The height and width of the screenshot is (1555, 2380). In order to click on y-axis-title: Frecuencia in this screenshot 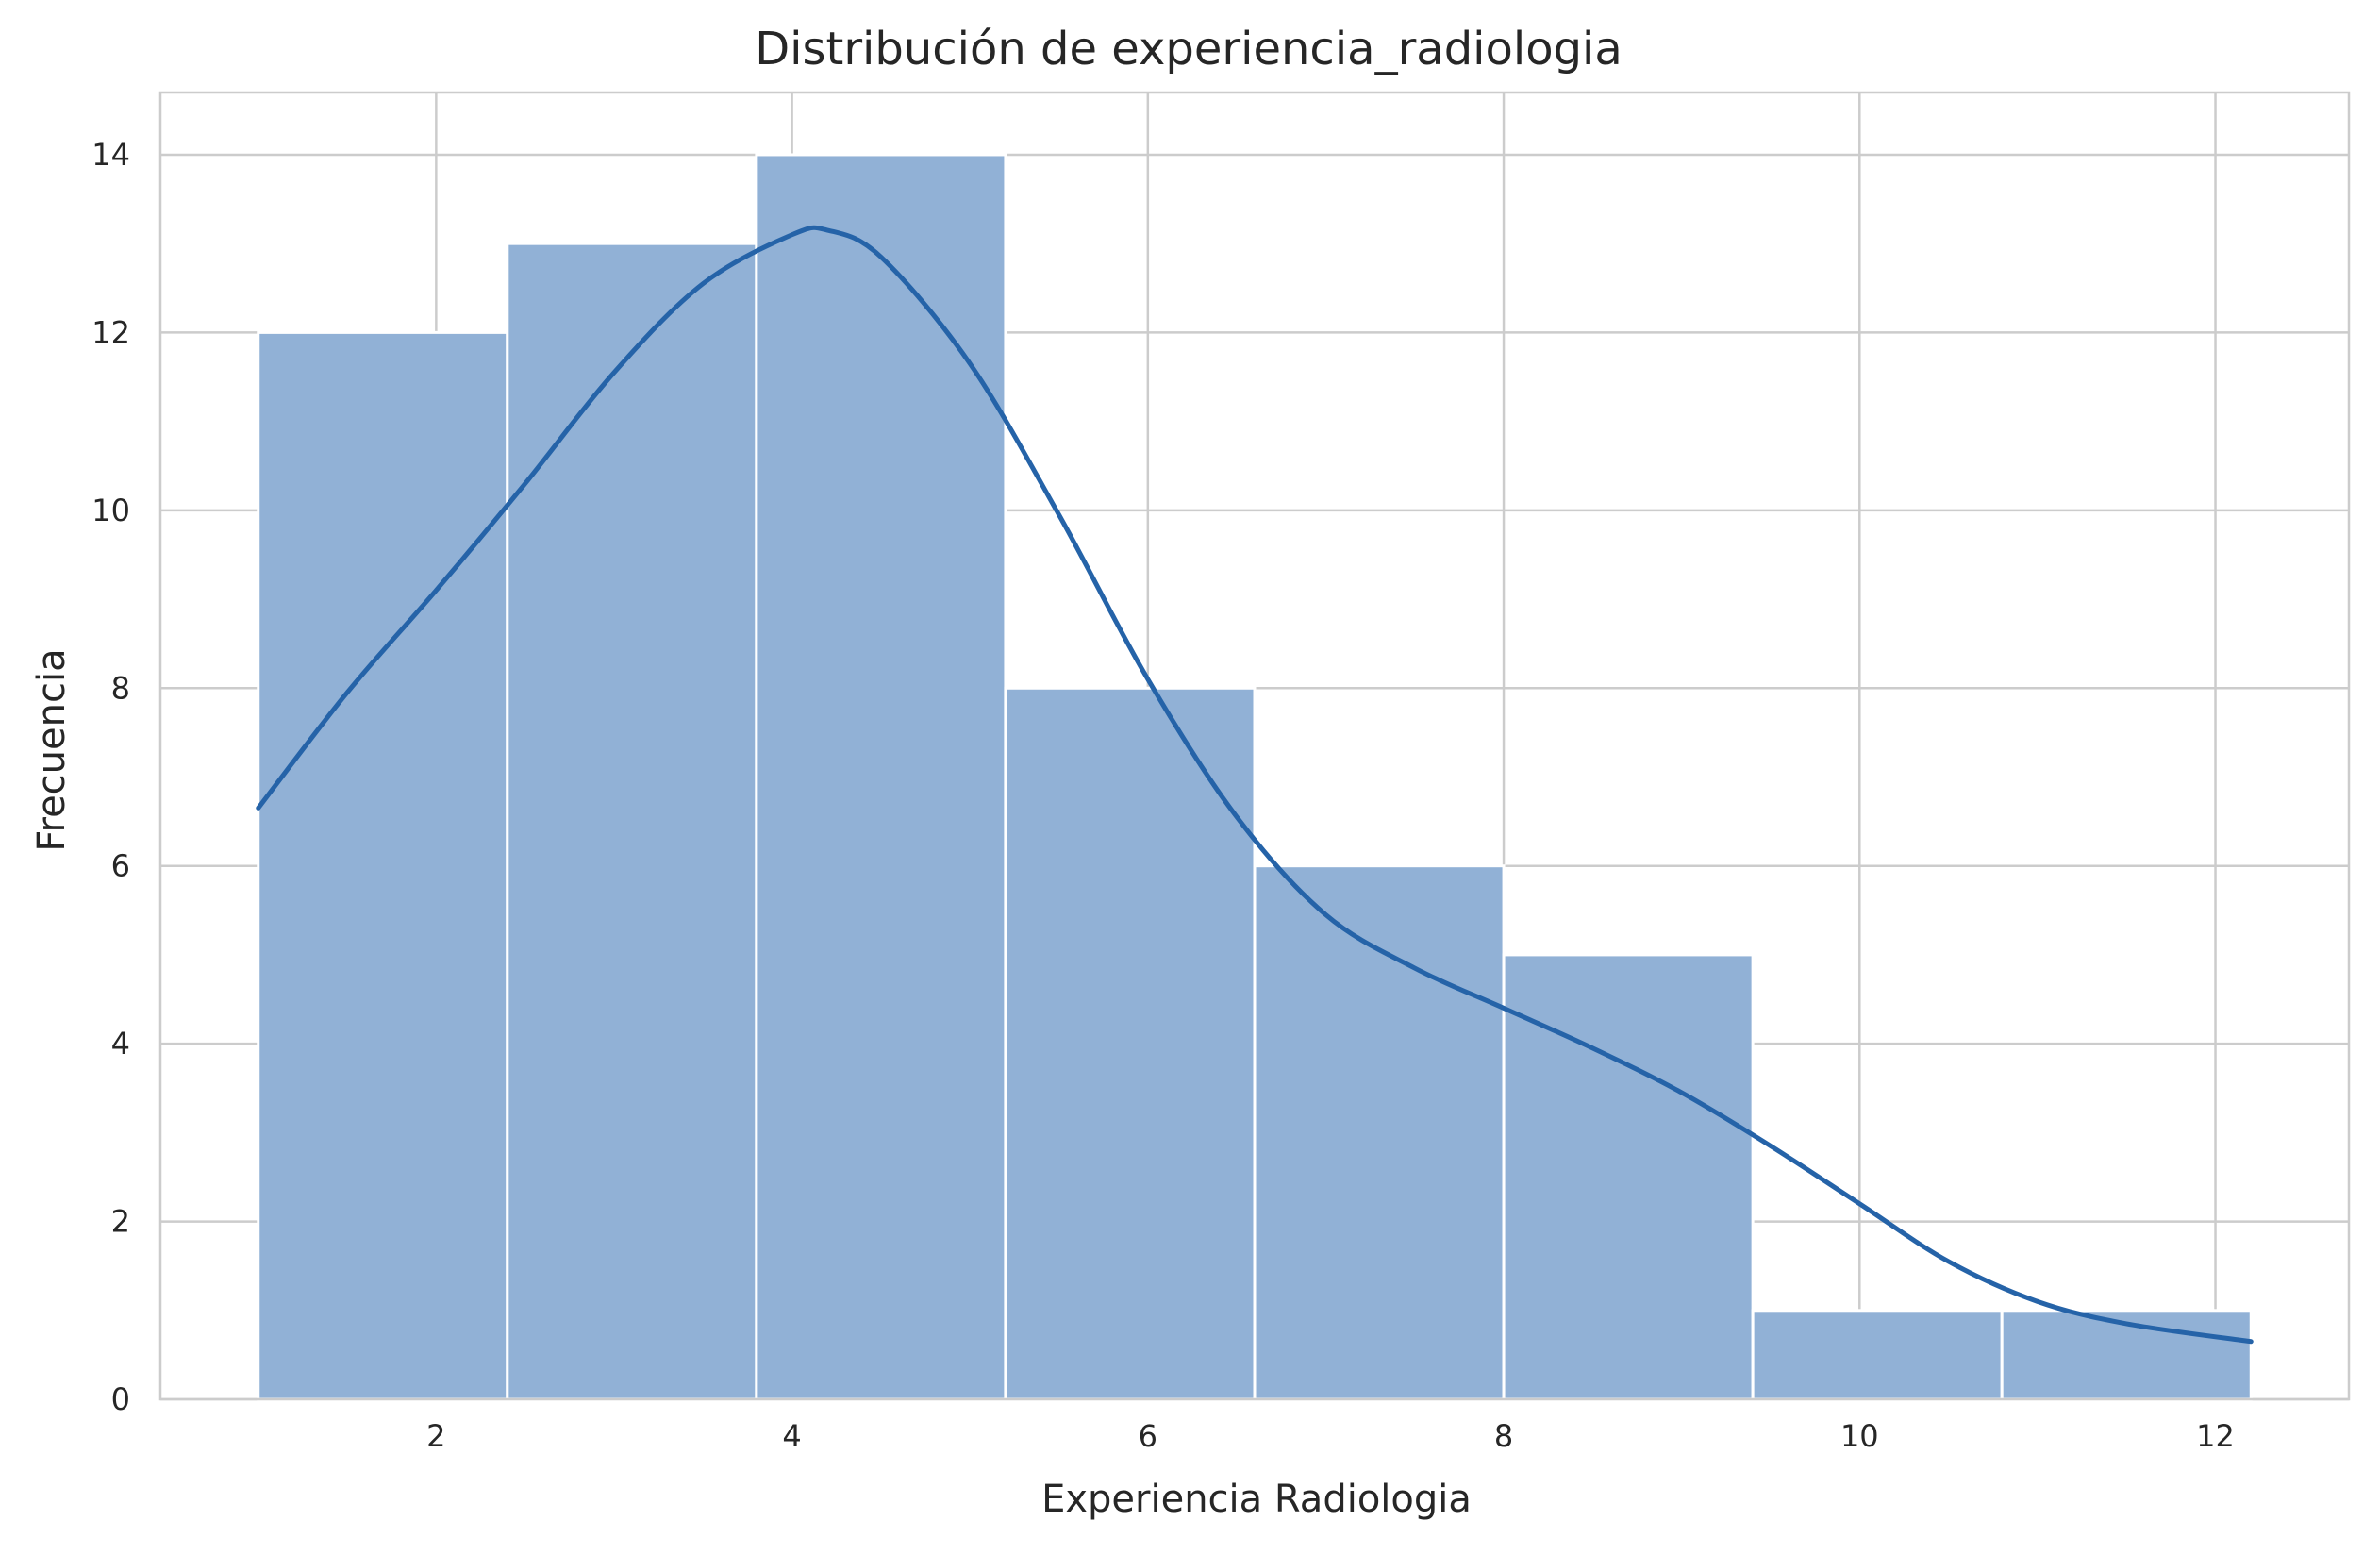, I will do `click(52, 749)`.